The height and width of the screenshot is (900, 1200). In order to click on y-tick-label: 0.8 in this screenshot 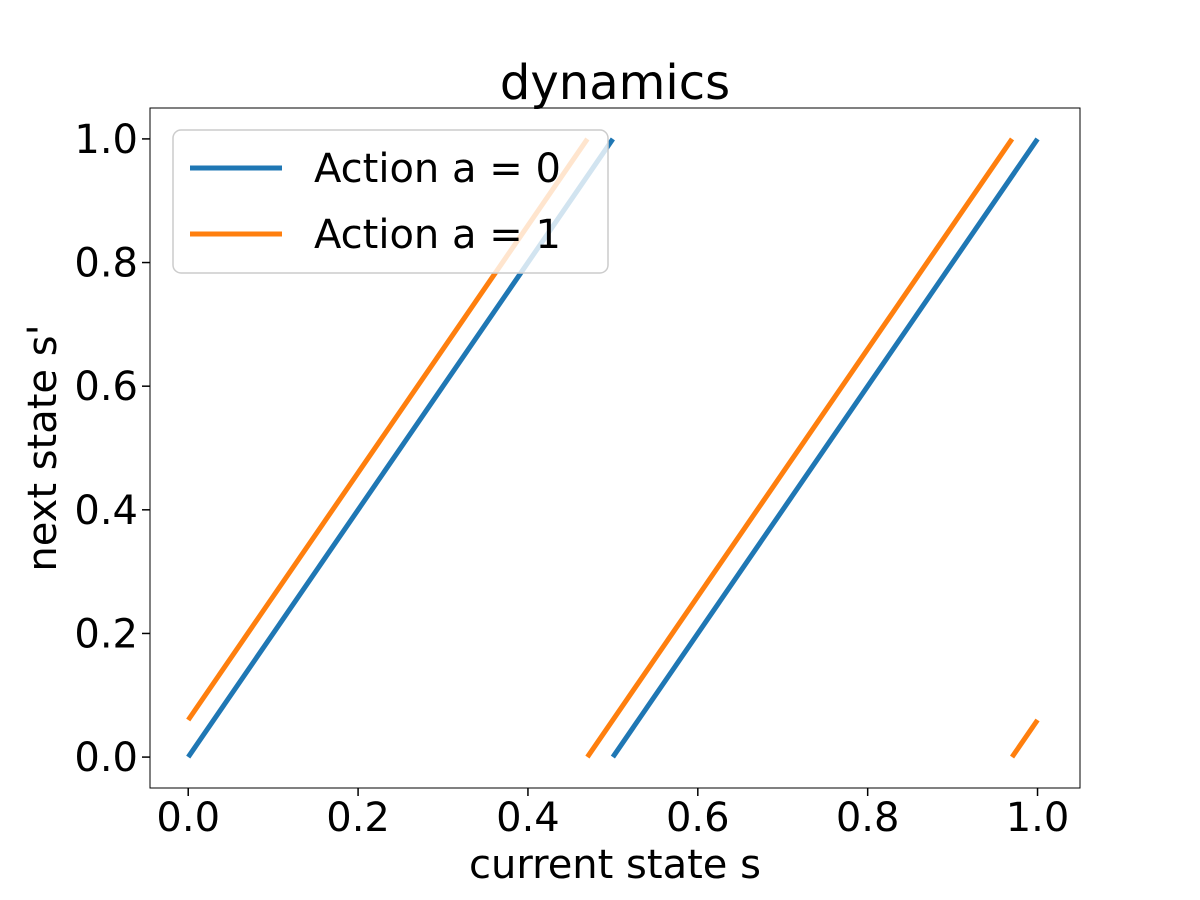, I will do `click(106, 264)`.